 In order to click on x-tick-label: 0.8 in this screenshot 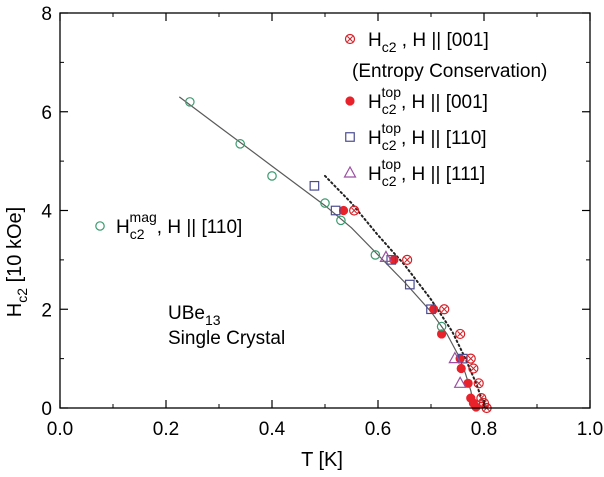, I will do `click(484, 429)`.